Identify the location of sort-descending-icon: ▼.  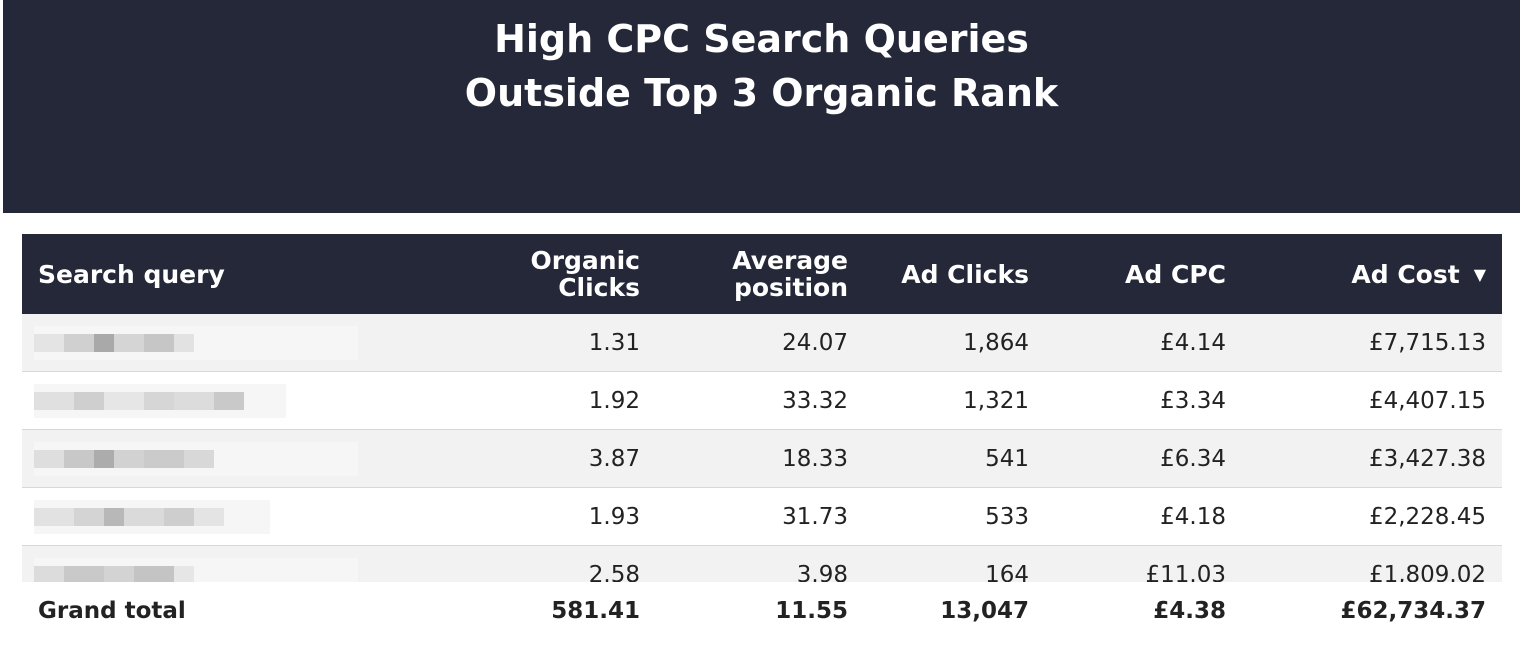
(1479, 274).